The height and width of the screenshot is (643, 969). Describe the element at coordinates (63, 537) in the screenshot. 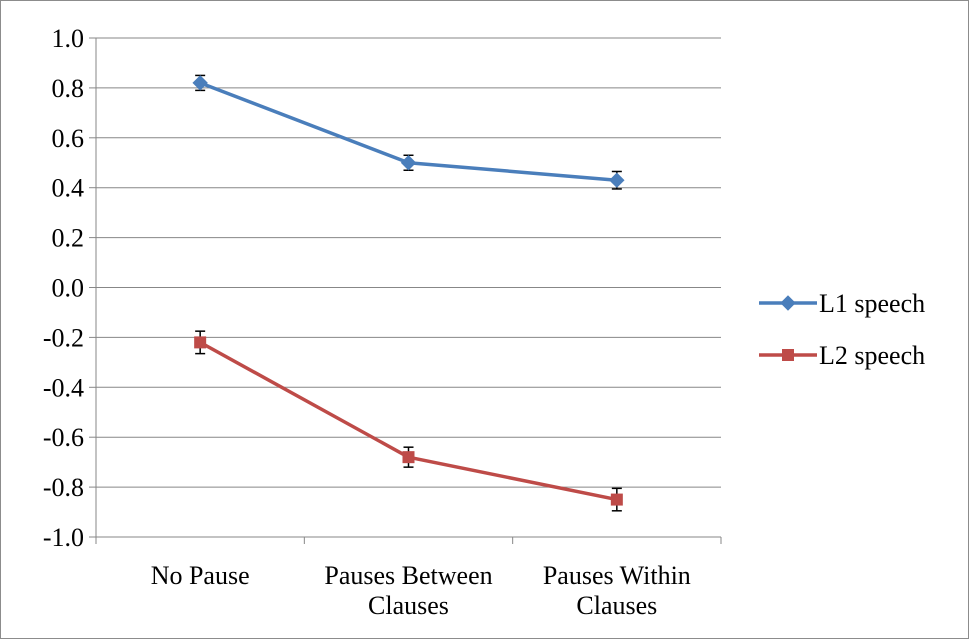

I see `y-tick-label: -1.0` at that location.